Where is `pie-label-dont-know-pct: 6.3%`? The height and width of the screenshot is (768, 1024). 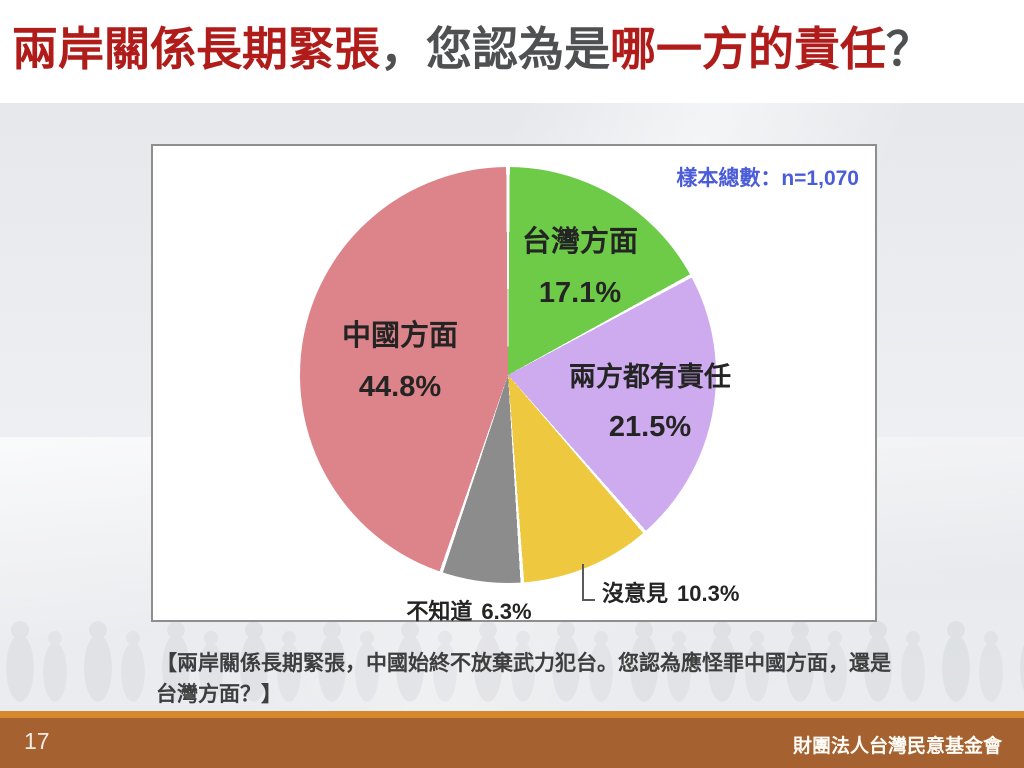
pie-label-dont-know-pct: 6.3% is located at coordinates (506, 611).